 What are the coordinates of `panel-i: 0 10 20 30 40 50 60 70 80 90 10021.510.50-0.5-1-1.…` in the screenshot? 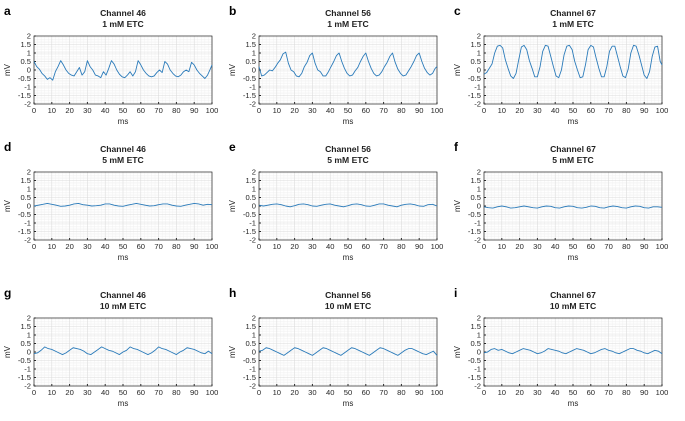 It's located at (560, 347).